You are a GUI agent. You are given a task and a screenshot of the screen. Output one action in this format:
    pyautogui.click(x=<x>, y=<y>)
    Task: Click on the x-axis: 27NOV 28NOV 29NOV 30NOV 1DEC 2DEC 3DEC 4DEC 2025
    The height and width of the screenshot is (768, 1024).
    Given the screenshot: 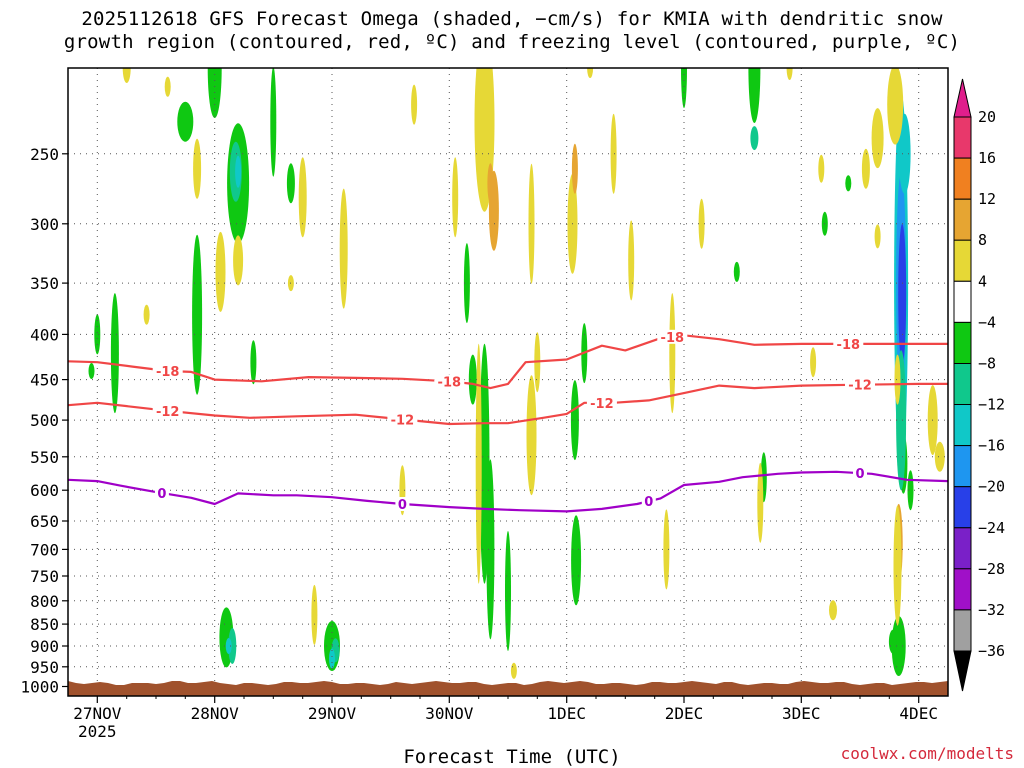 What is the action you would take?
    pyautogui.click(x=505, y=718)
    